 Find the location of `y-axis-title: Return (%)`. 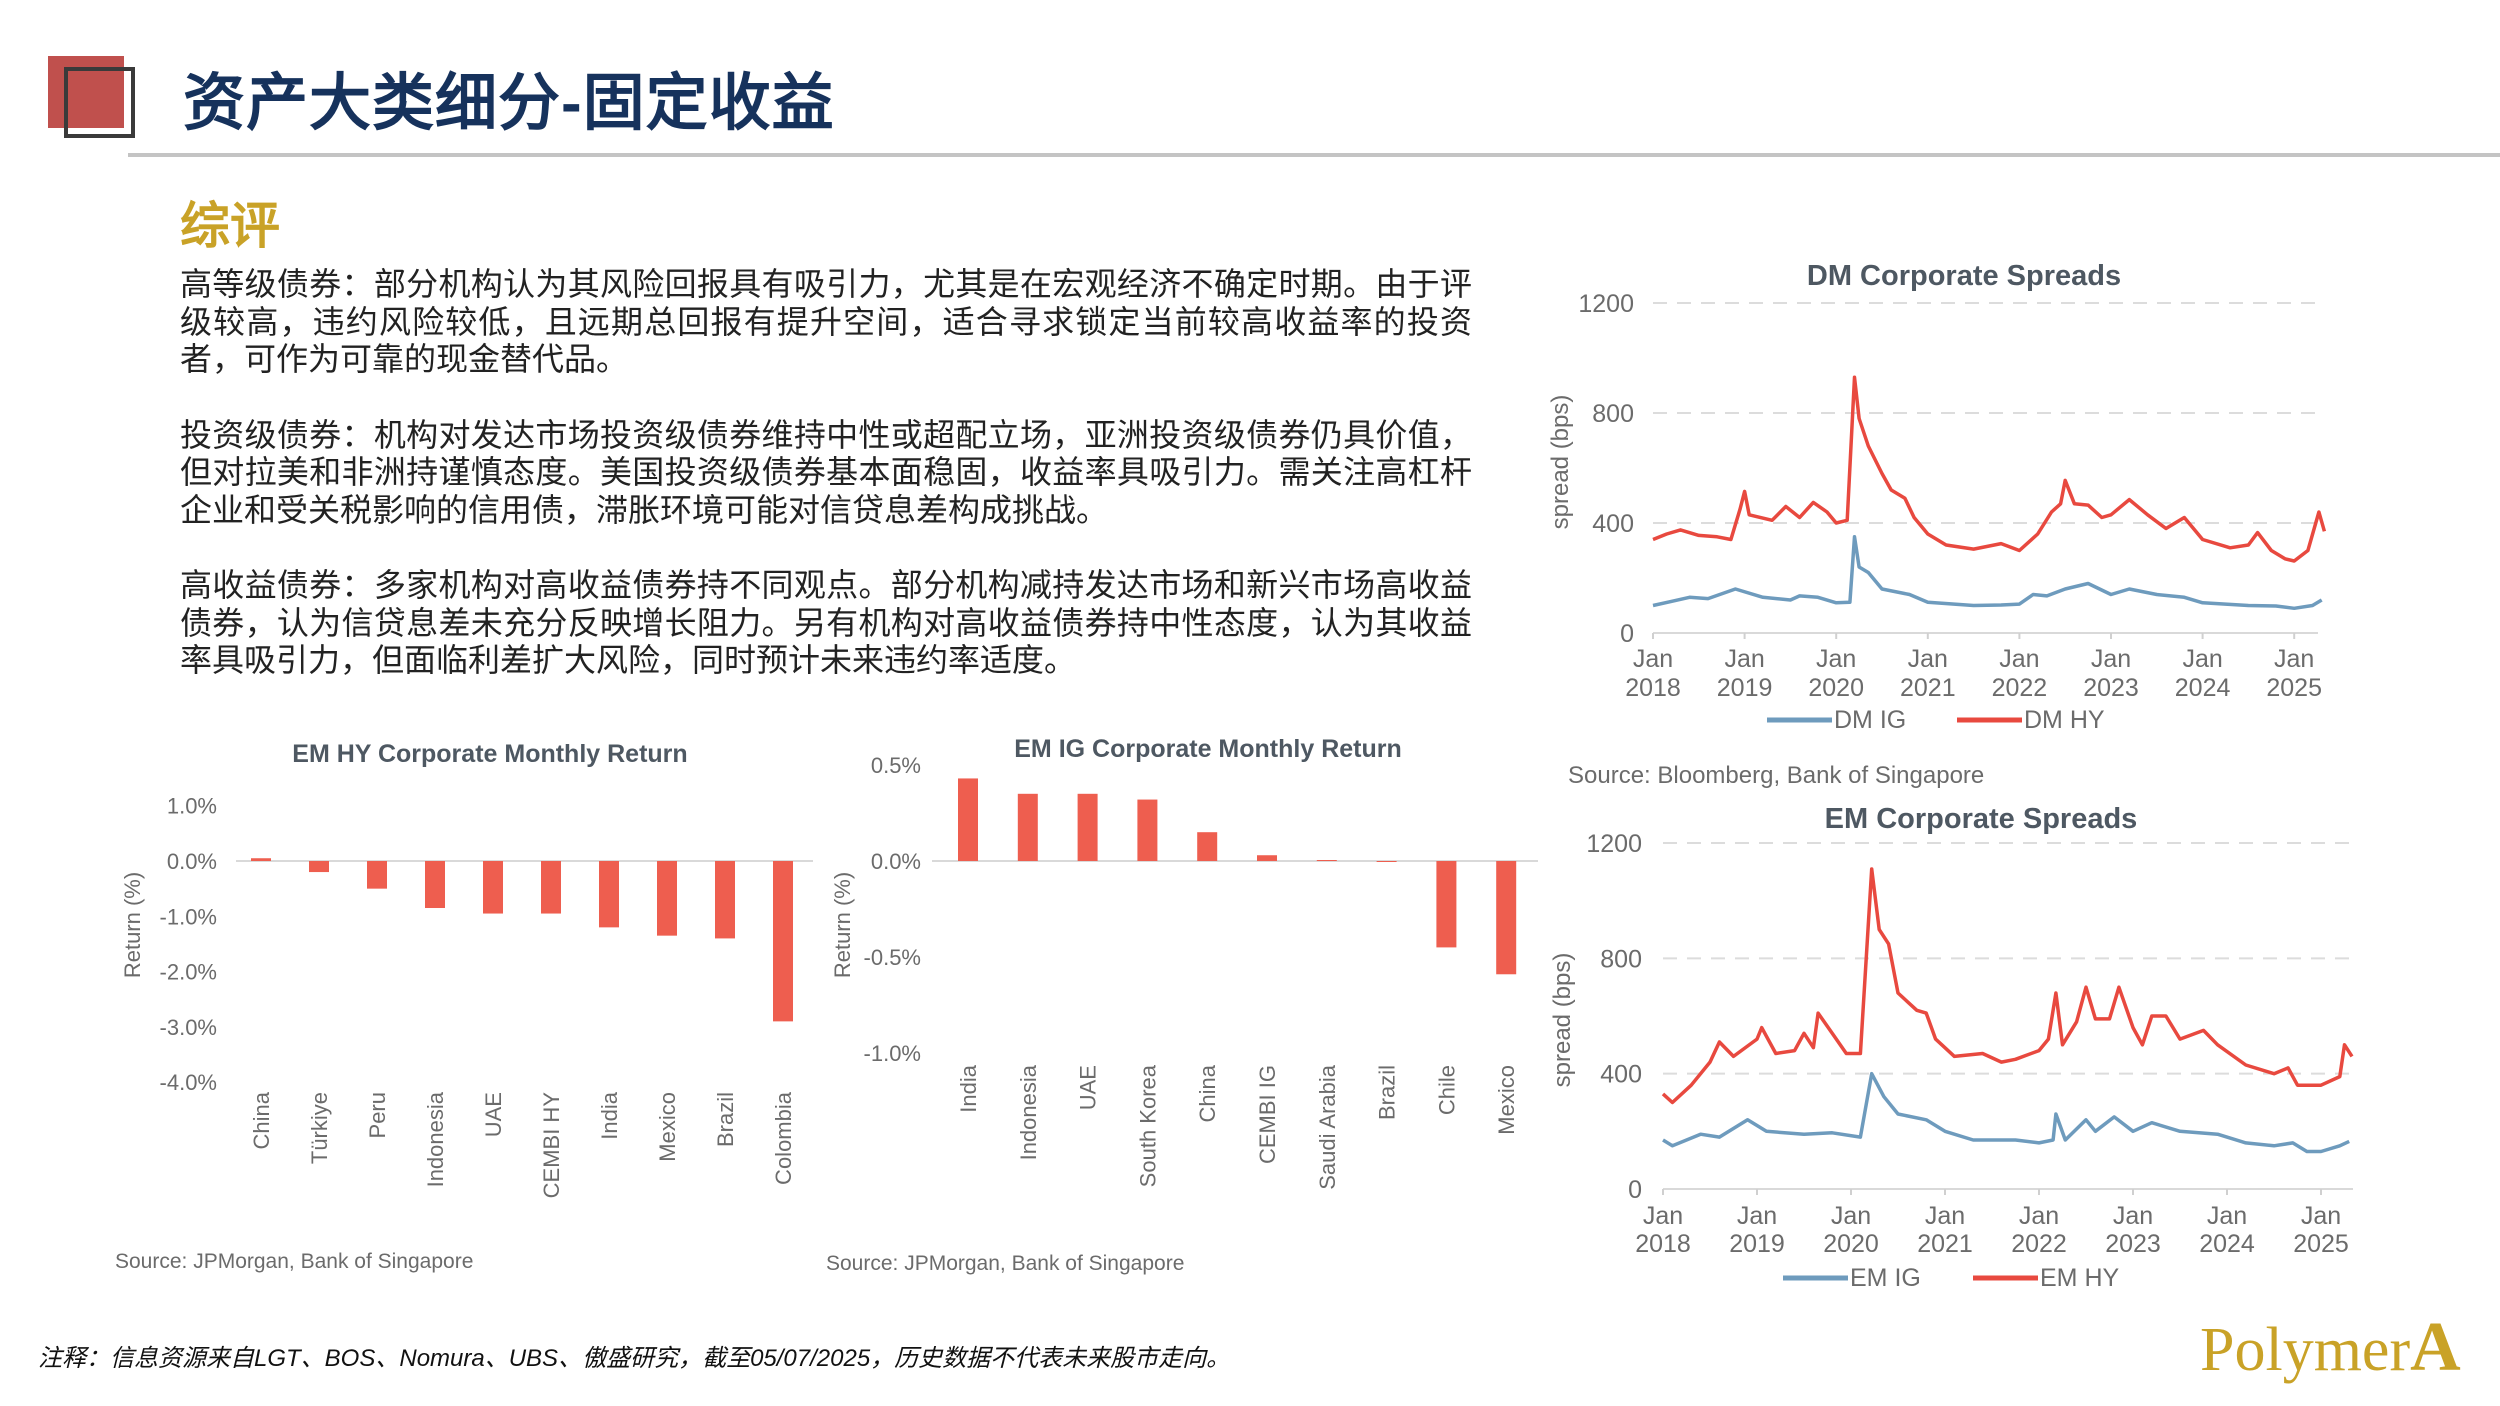

y-axis-title: Return (%) is located at coordinates (132, 925).